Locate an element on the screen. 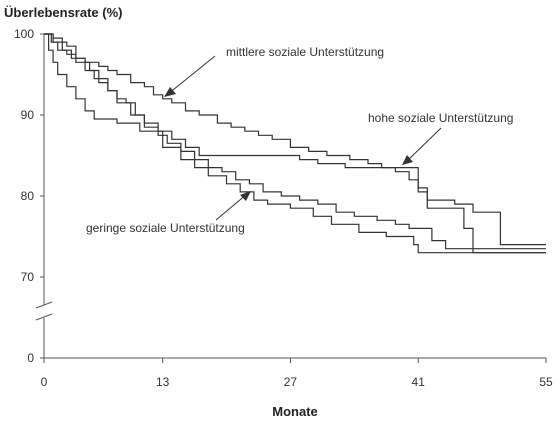 The width and height of the screenshot is (560, 425). annotation-hohe: hohe soziale Unterstützung is located at coordinates (440, 138).